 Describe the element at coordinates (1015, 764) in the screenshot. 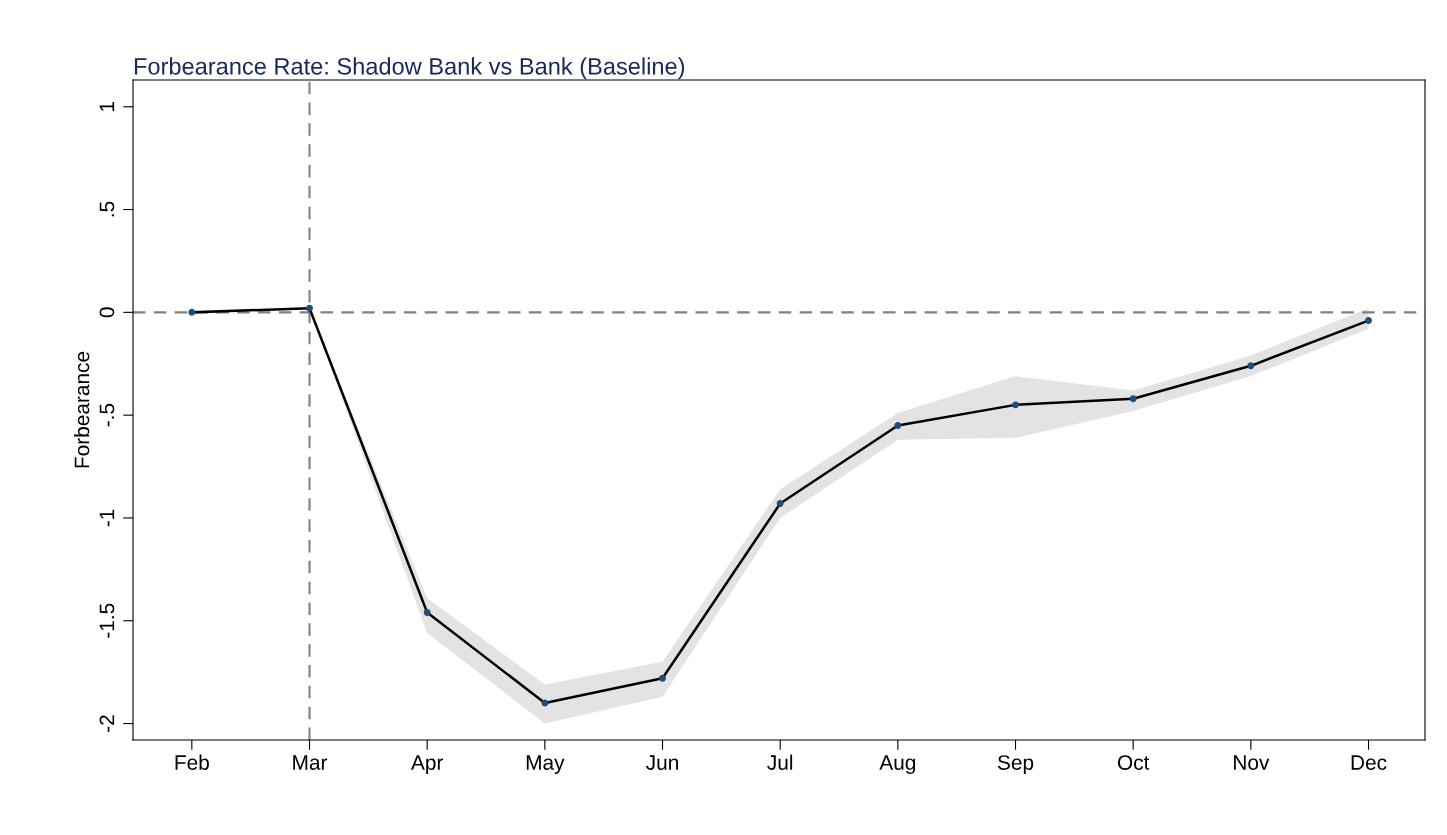

I see `x-tick-label: Sep` at that location.